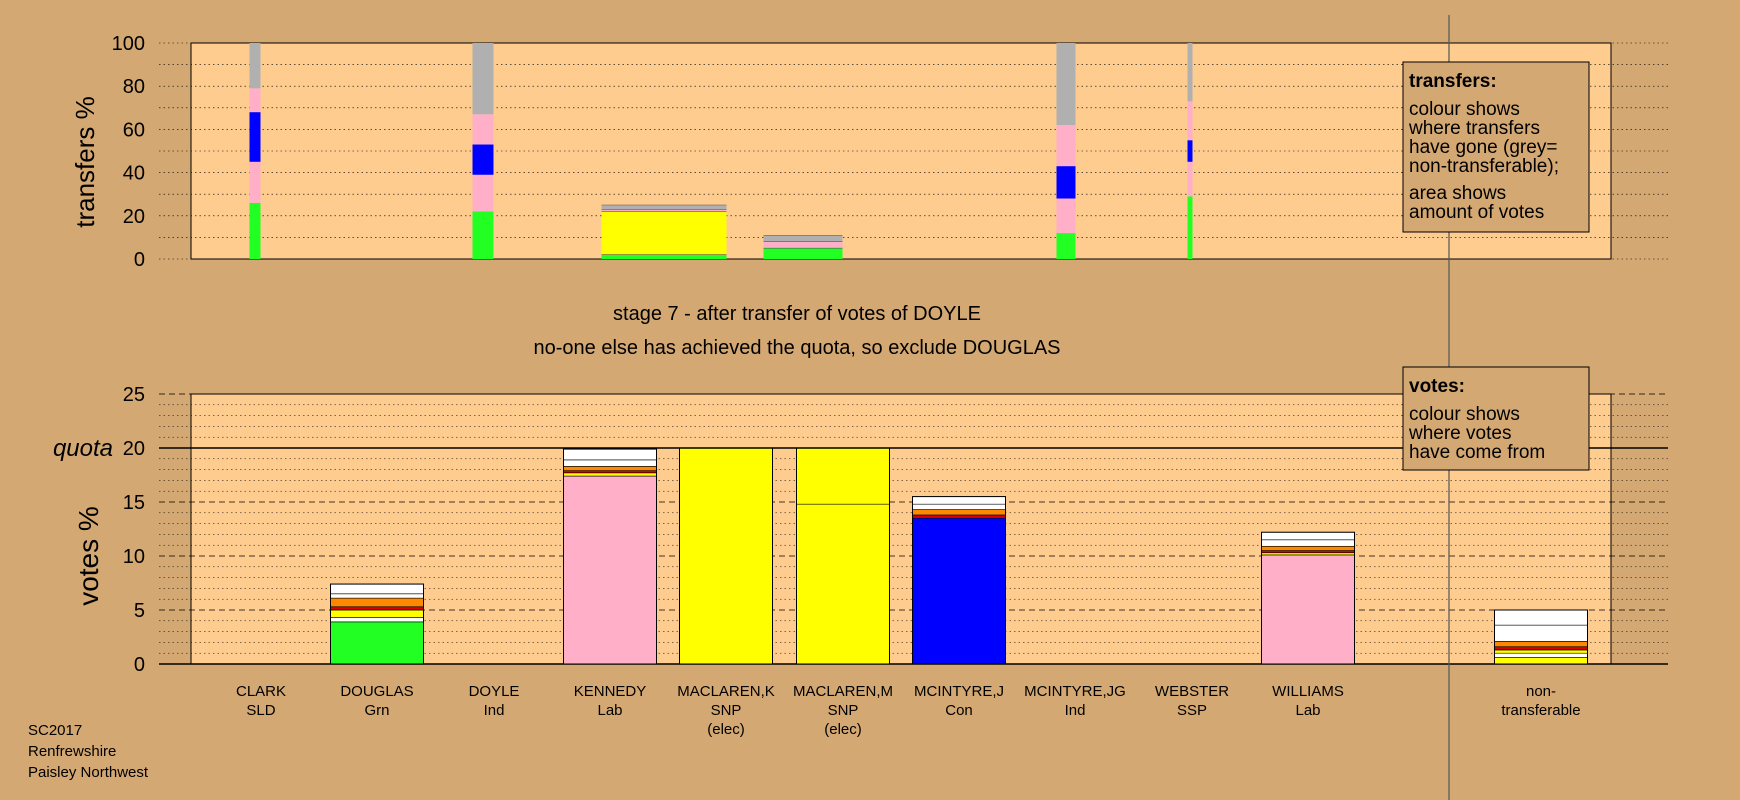  Describe the element at coordinates (83, 448) in the screenshot. I see `quota-label: quota` at that location.